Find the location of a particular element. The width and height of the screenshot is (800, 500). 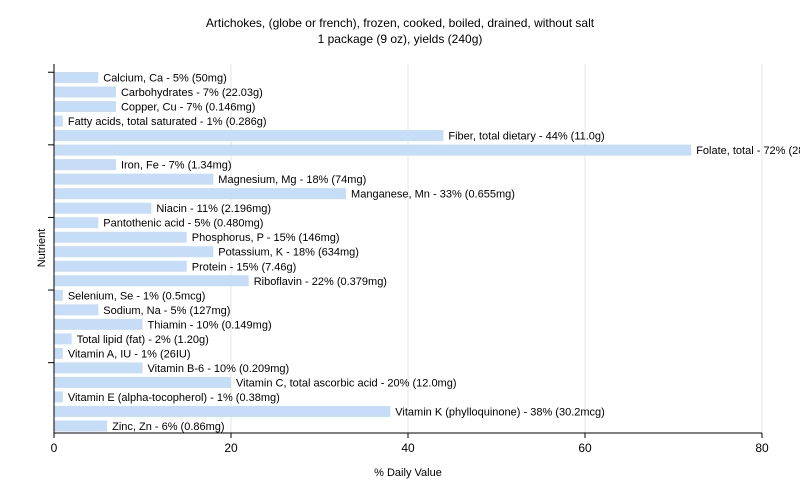

bar-label: Protein - 15% (7.46g) is located at coordinates (244, 267).